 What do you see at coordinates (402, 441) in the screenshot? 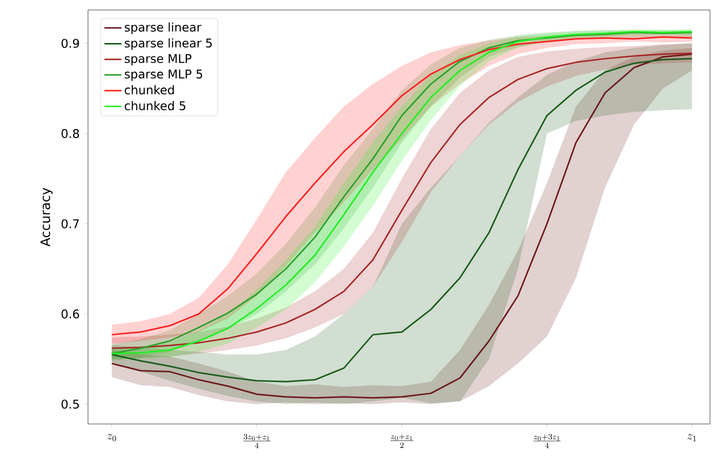
I see `x-tick-label: $\frac{z_0 + z_1}{2}$` at bounding box center [402, 441].